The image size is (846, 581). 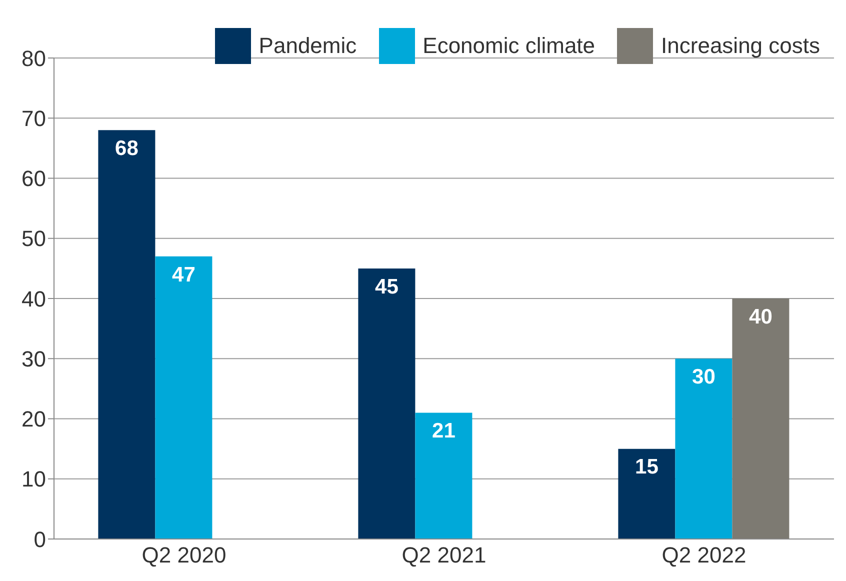 I want to click on data-label: 47, so click(x=184, y=274).